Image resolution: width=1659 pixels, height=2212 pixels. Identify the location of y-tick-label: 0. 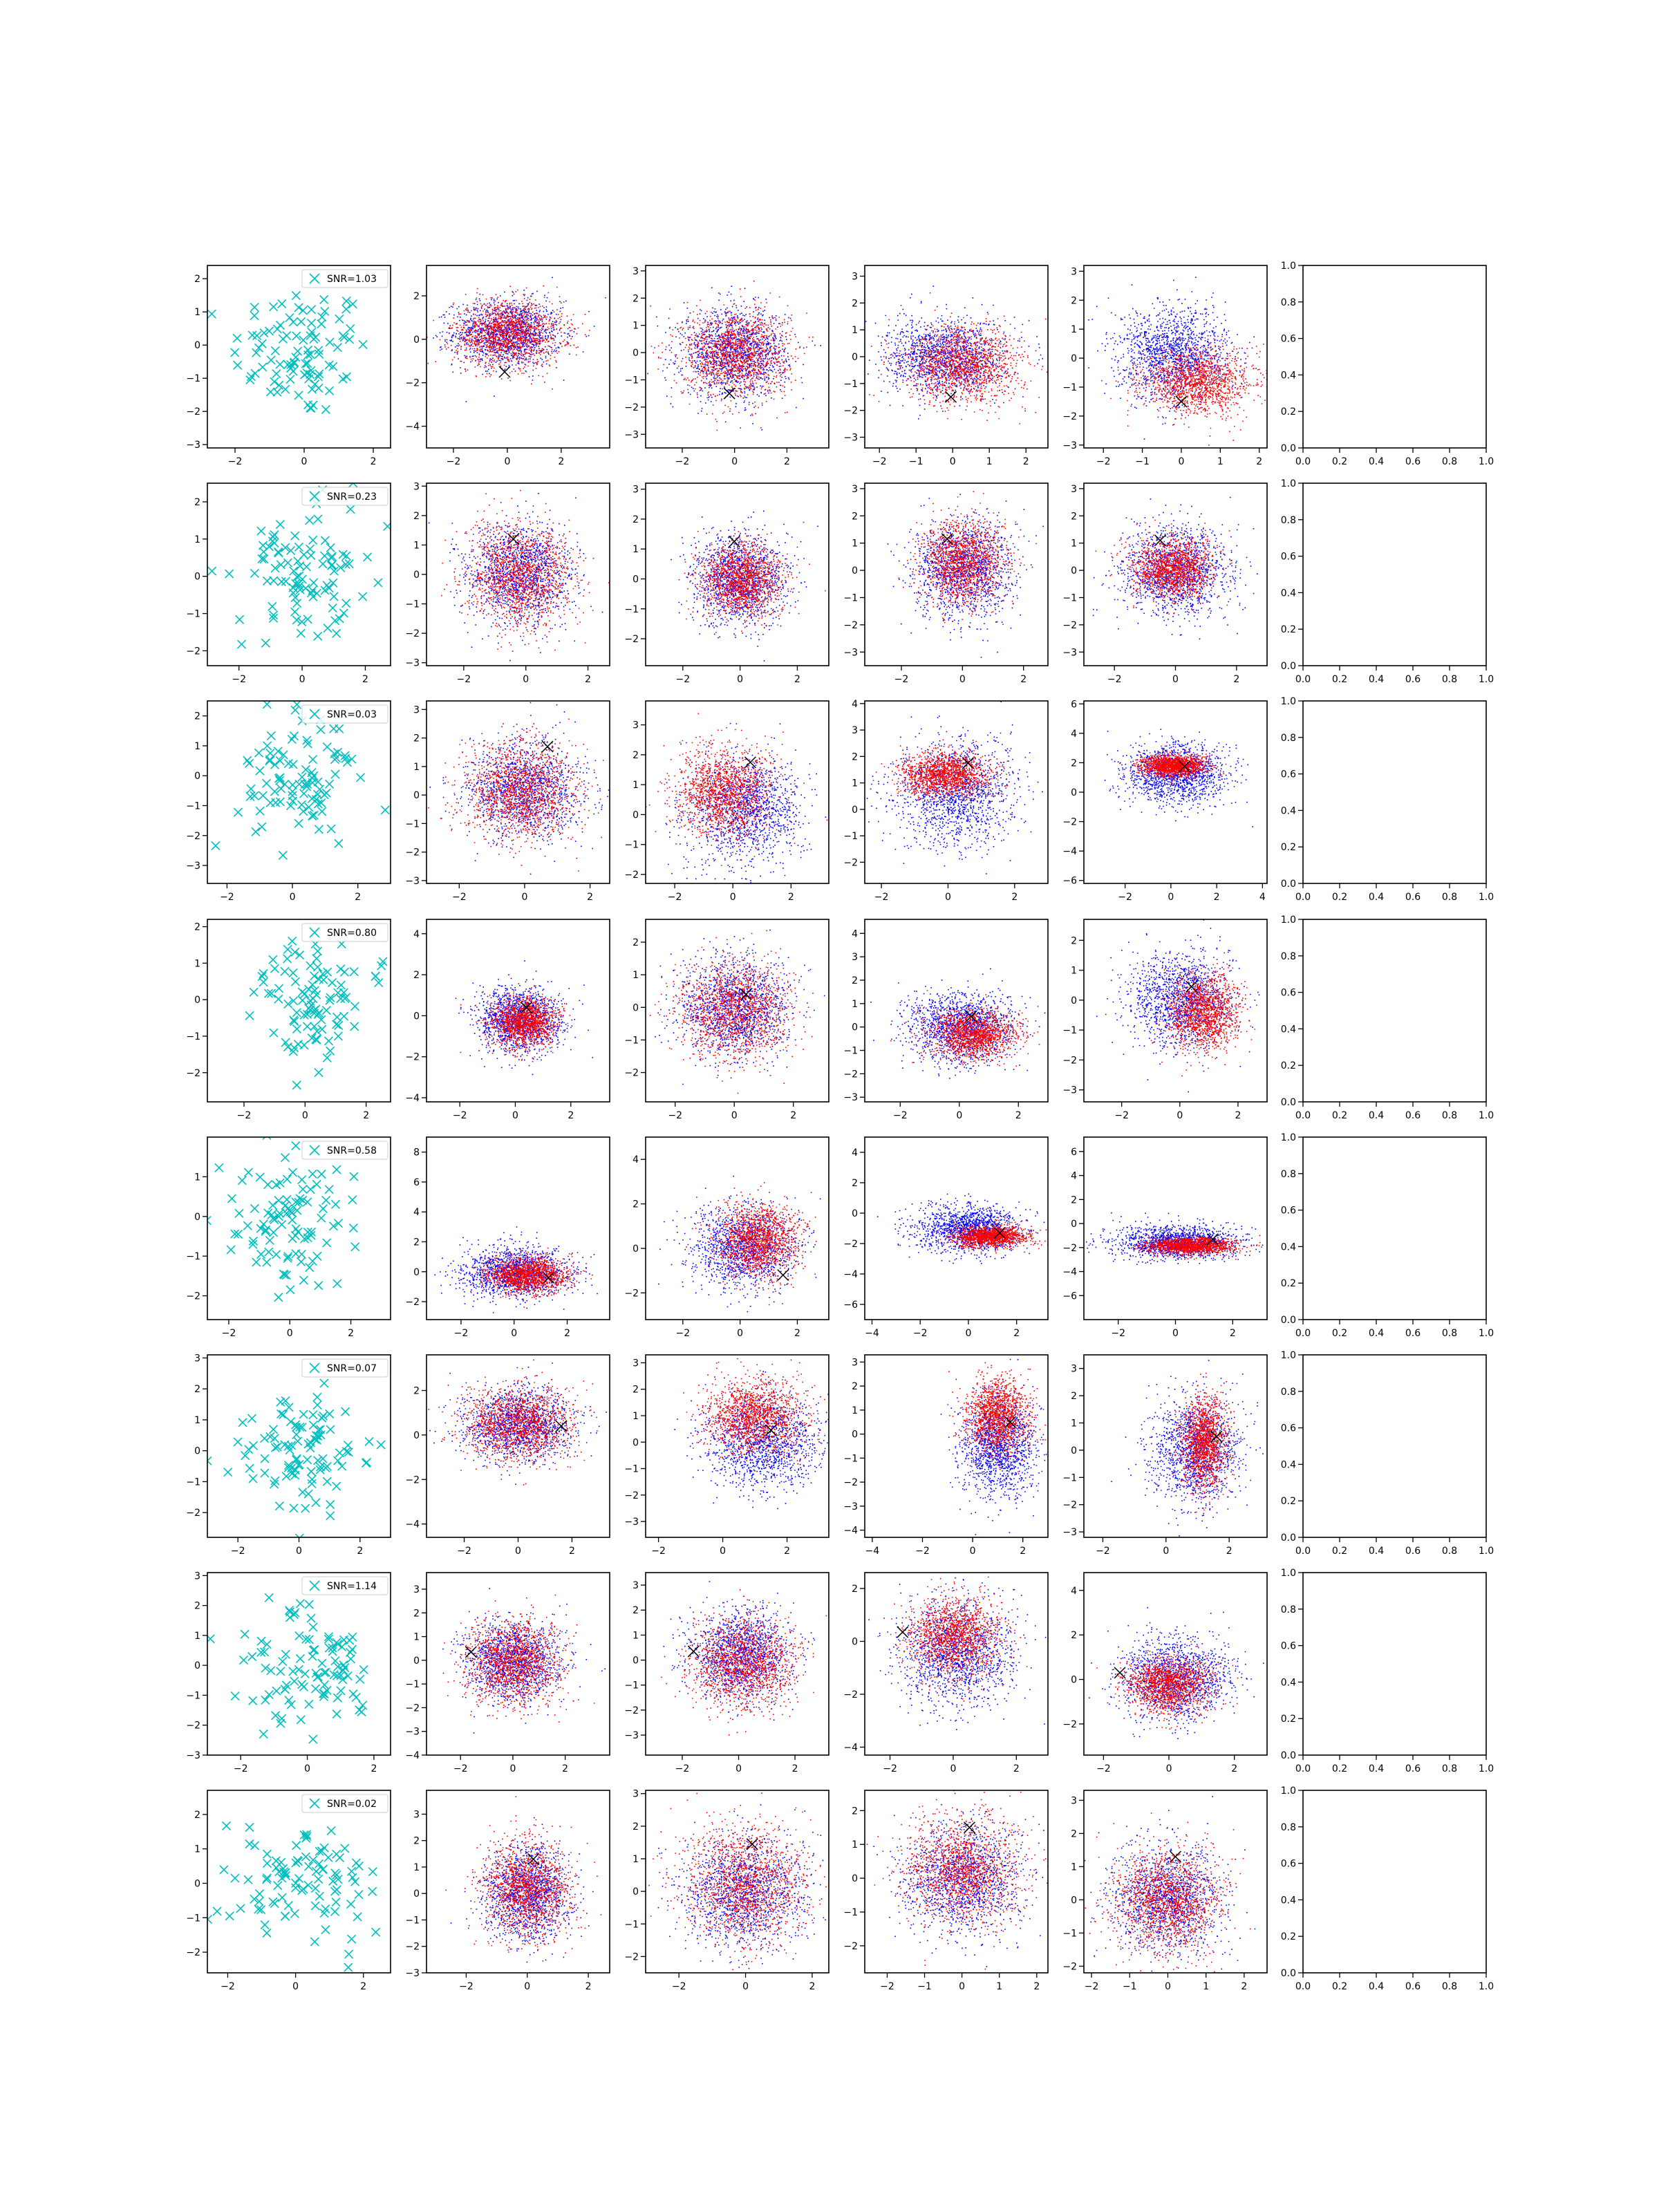
(1074, 1450).